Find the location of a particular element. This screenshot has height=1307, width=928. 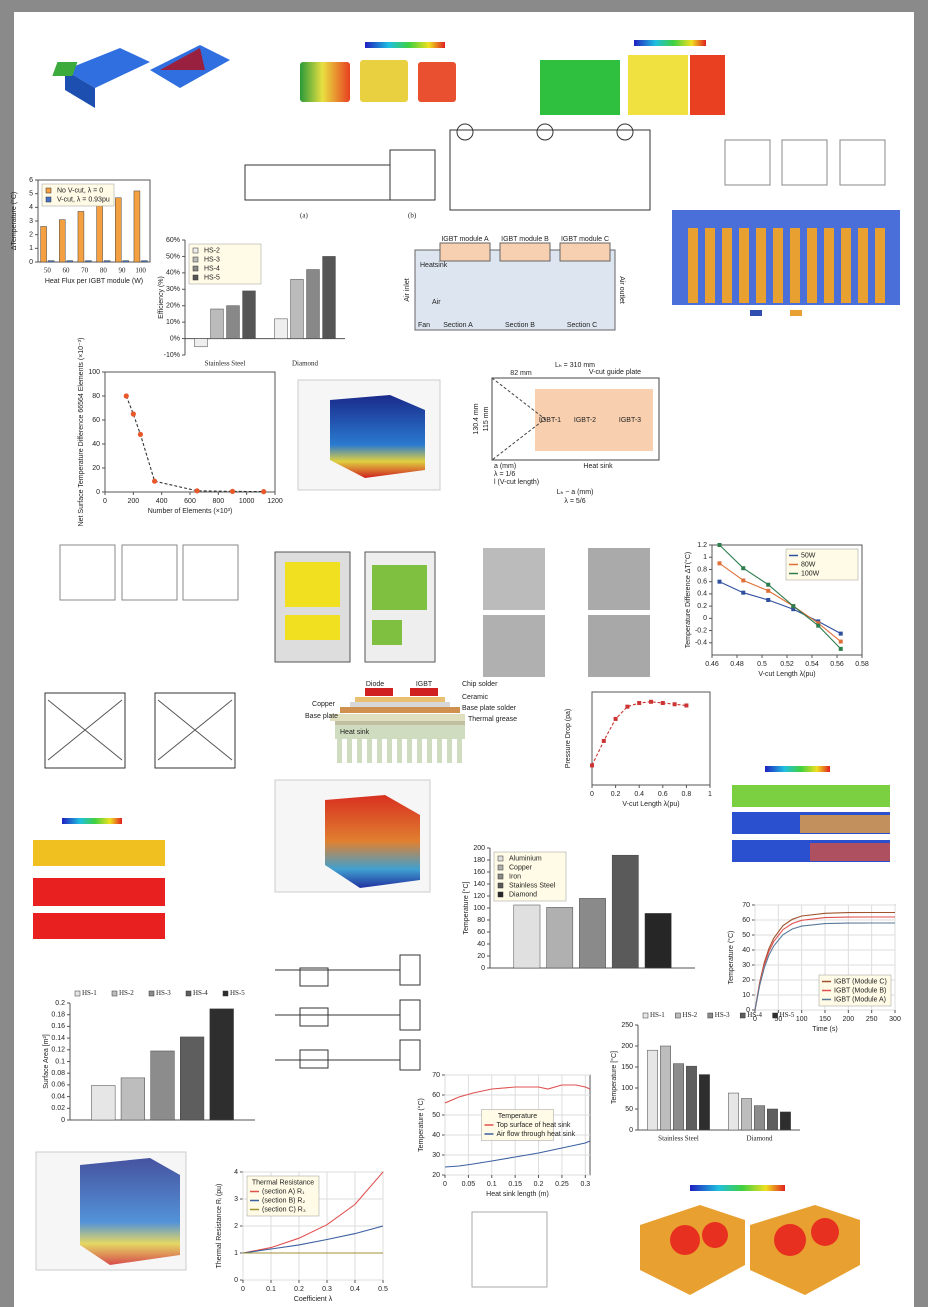

legend-label: (section B) R₂ is located at coordinates (283, 1200).